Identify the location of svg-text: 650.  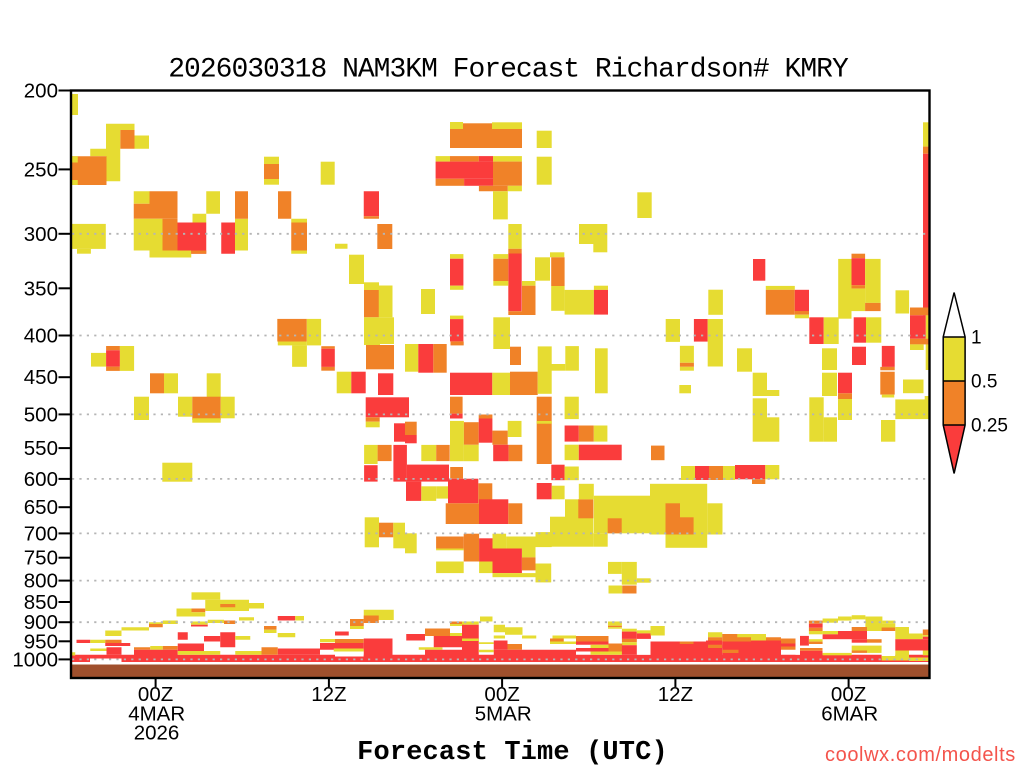
(41, 507).